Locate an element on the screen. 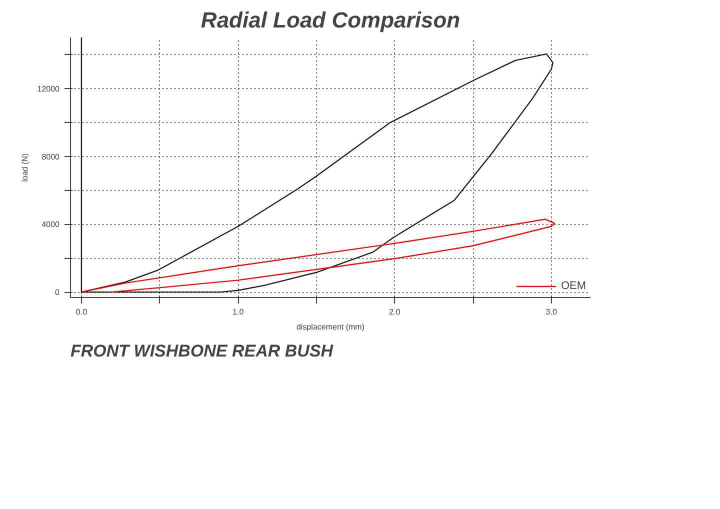 The height and width of the screenshot is (509, 720). x-tick-label: 2.0 is located at coordinates (395, 312).